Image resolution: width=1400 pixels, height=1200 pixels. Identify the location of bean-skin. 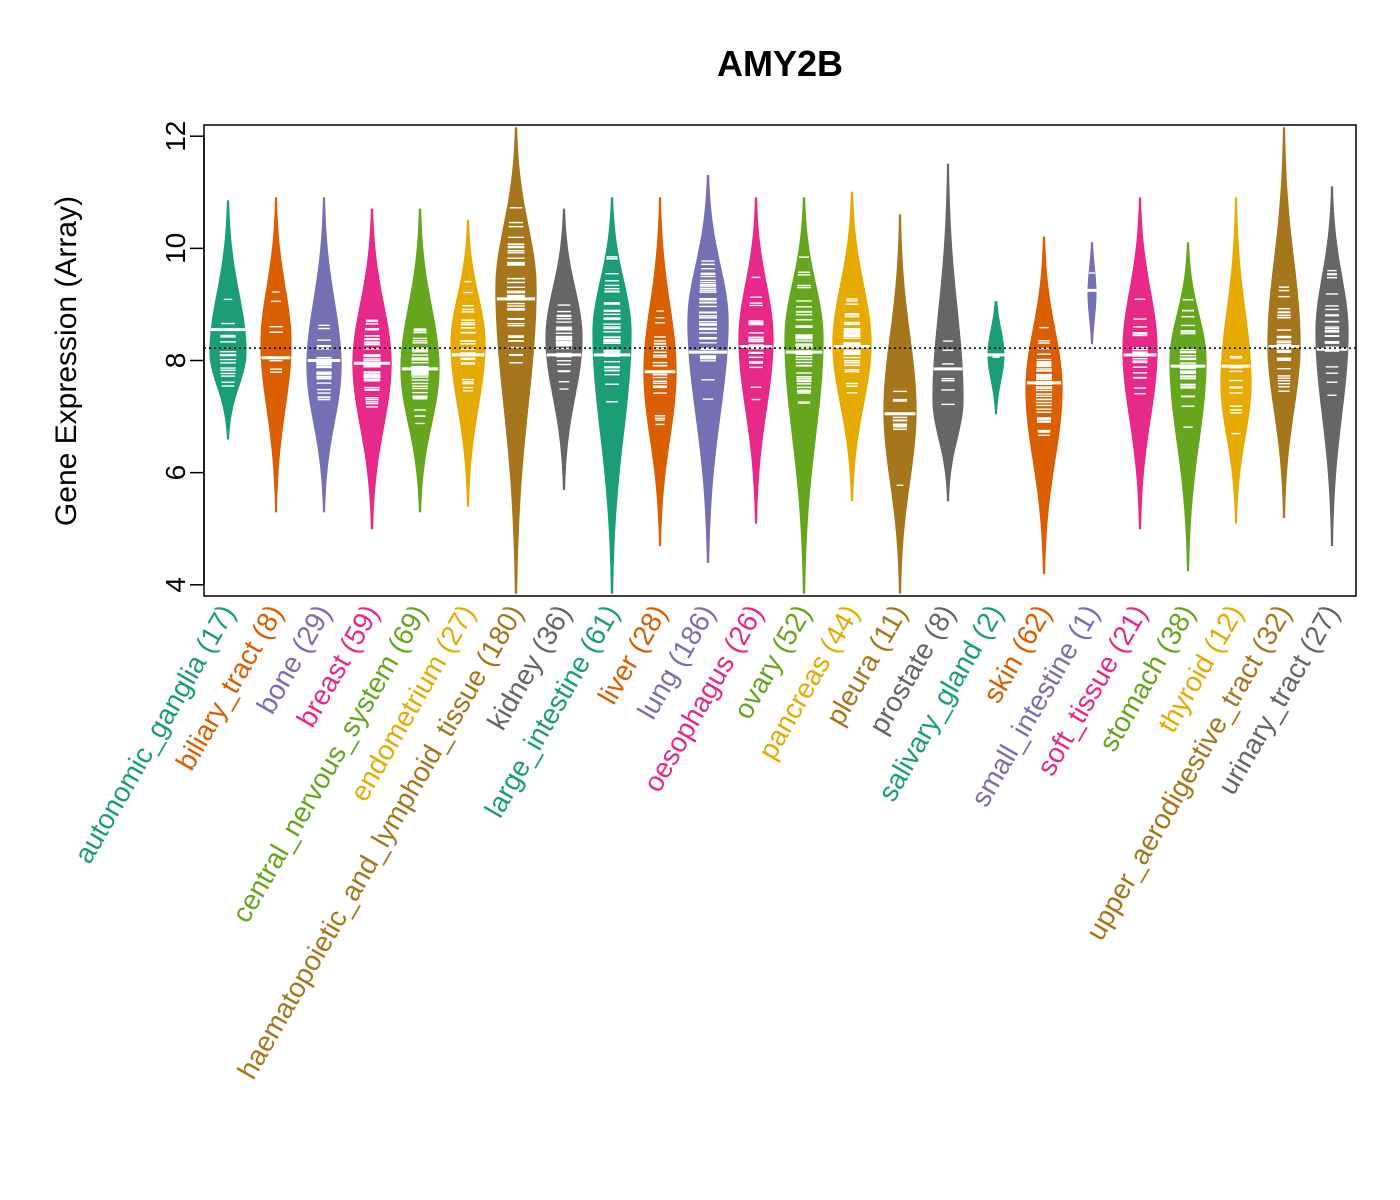
(1044, 405).